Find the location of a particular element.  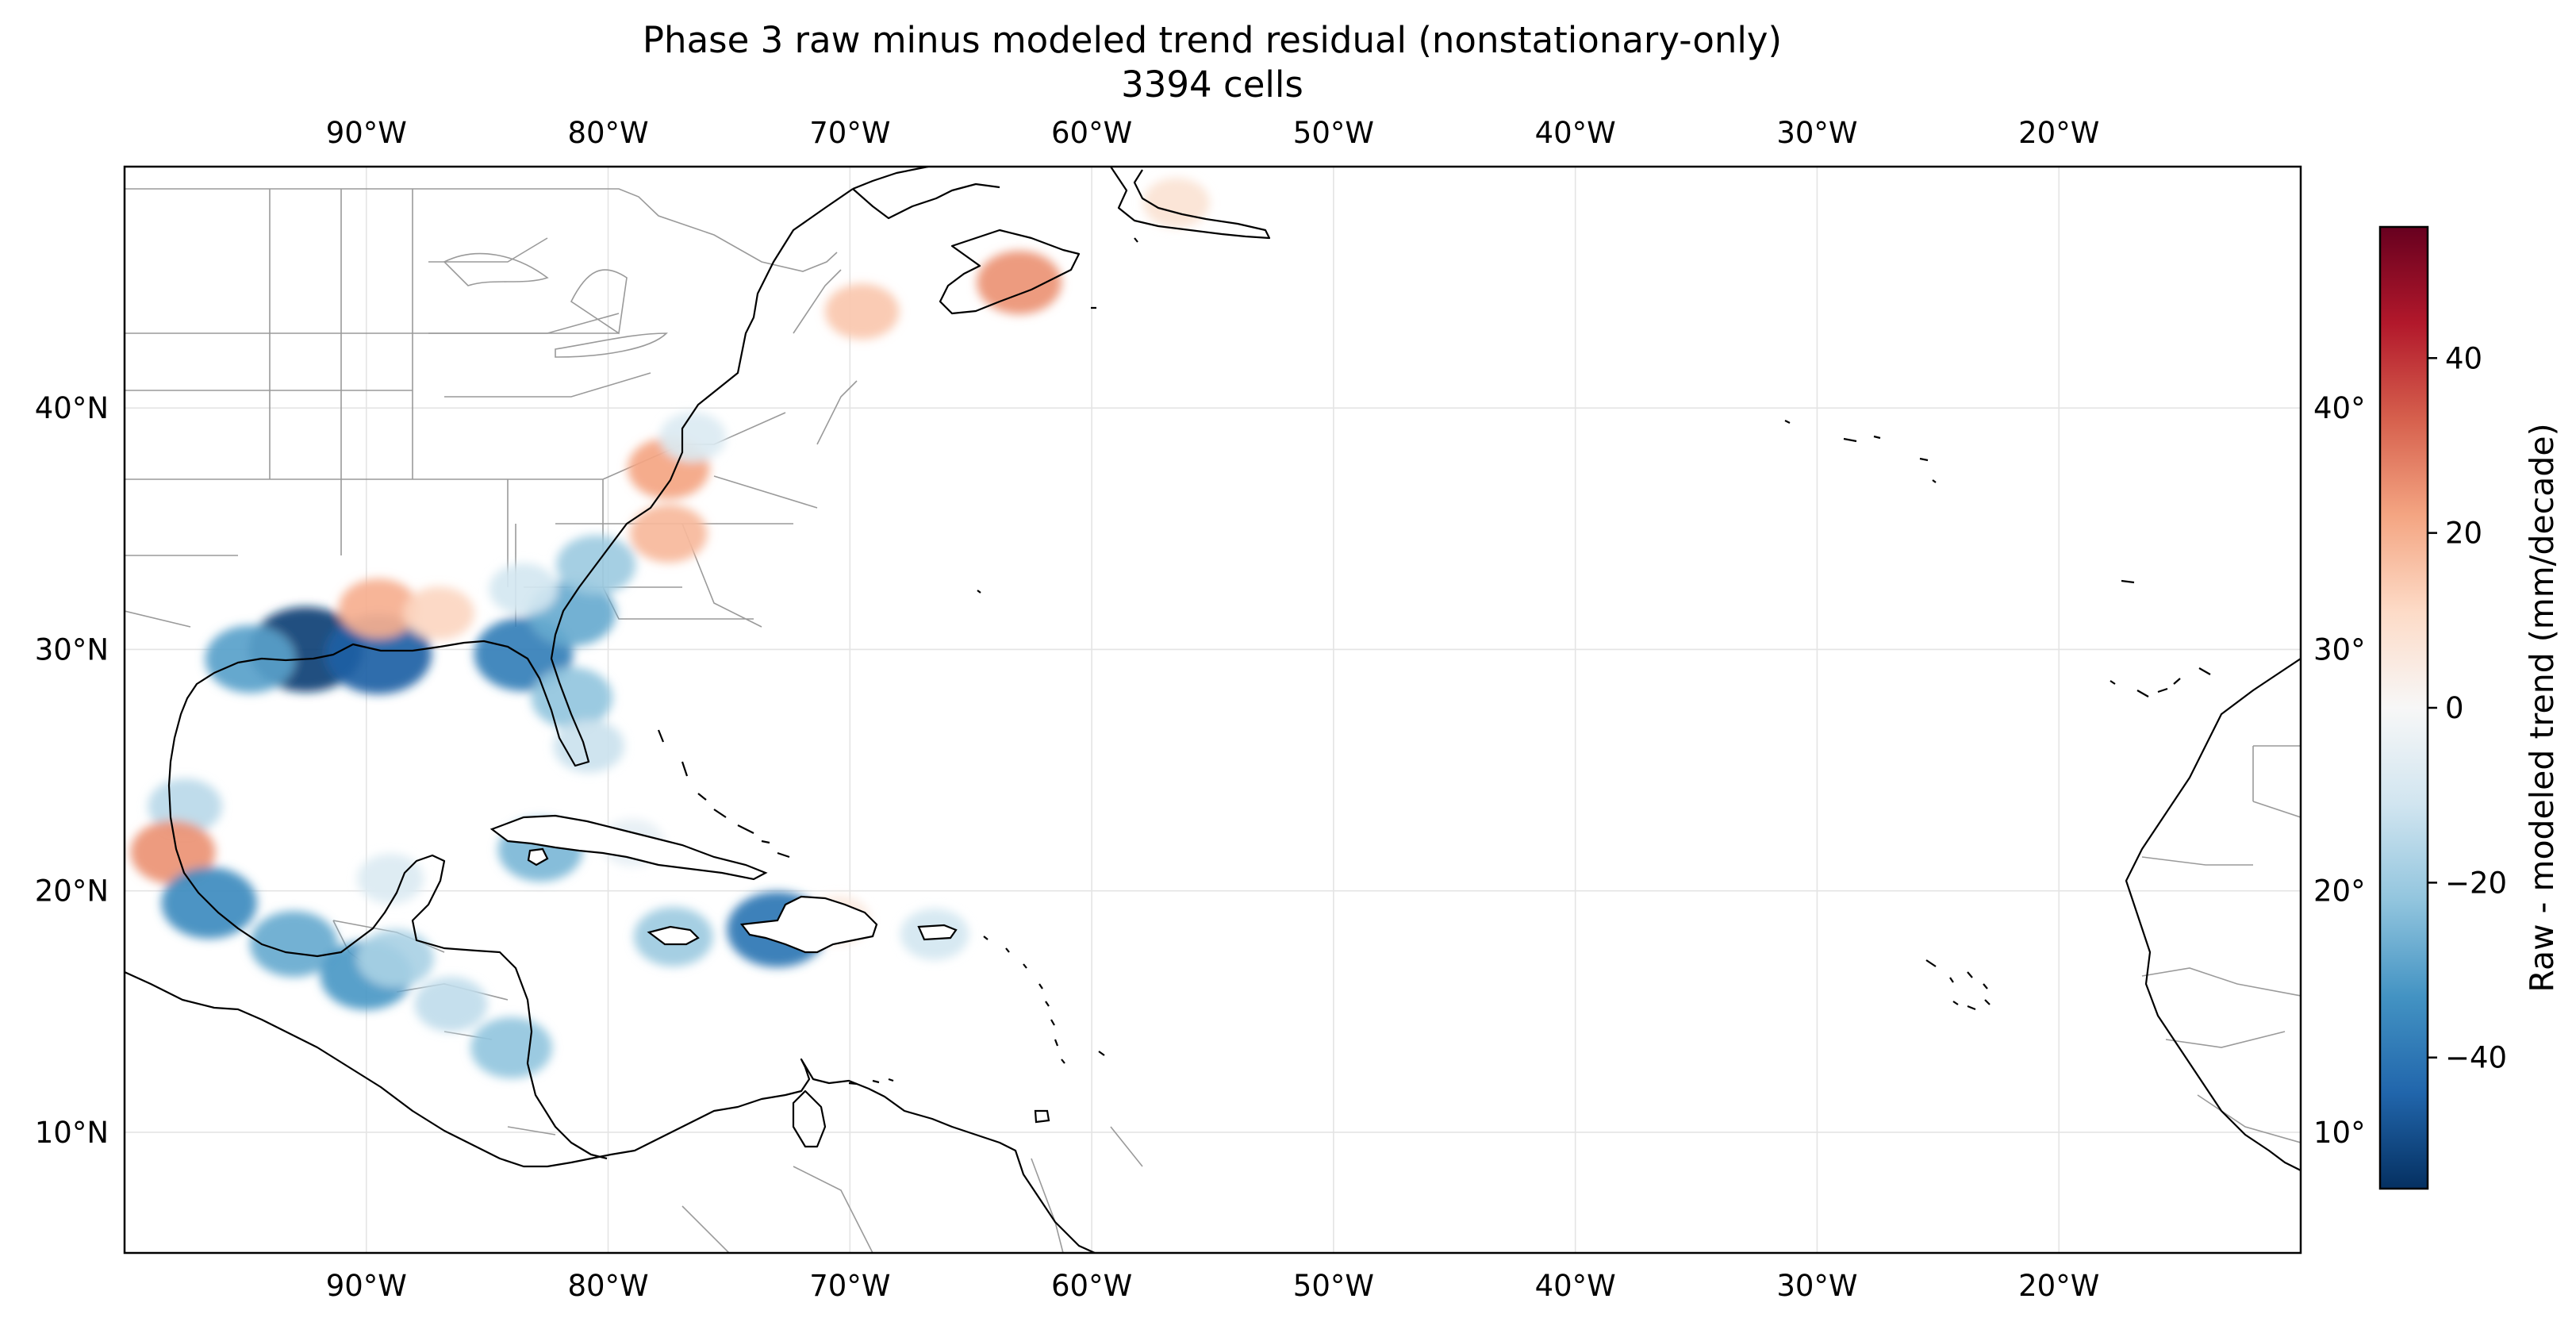

left-lat-label: 20°N is located at coordinates (72, 892).